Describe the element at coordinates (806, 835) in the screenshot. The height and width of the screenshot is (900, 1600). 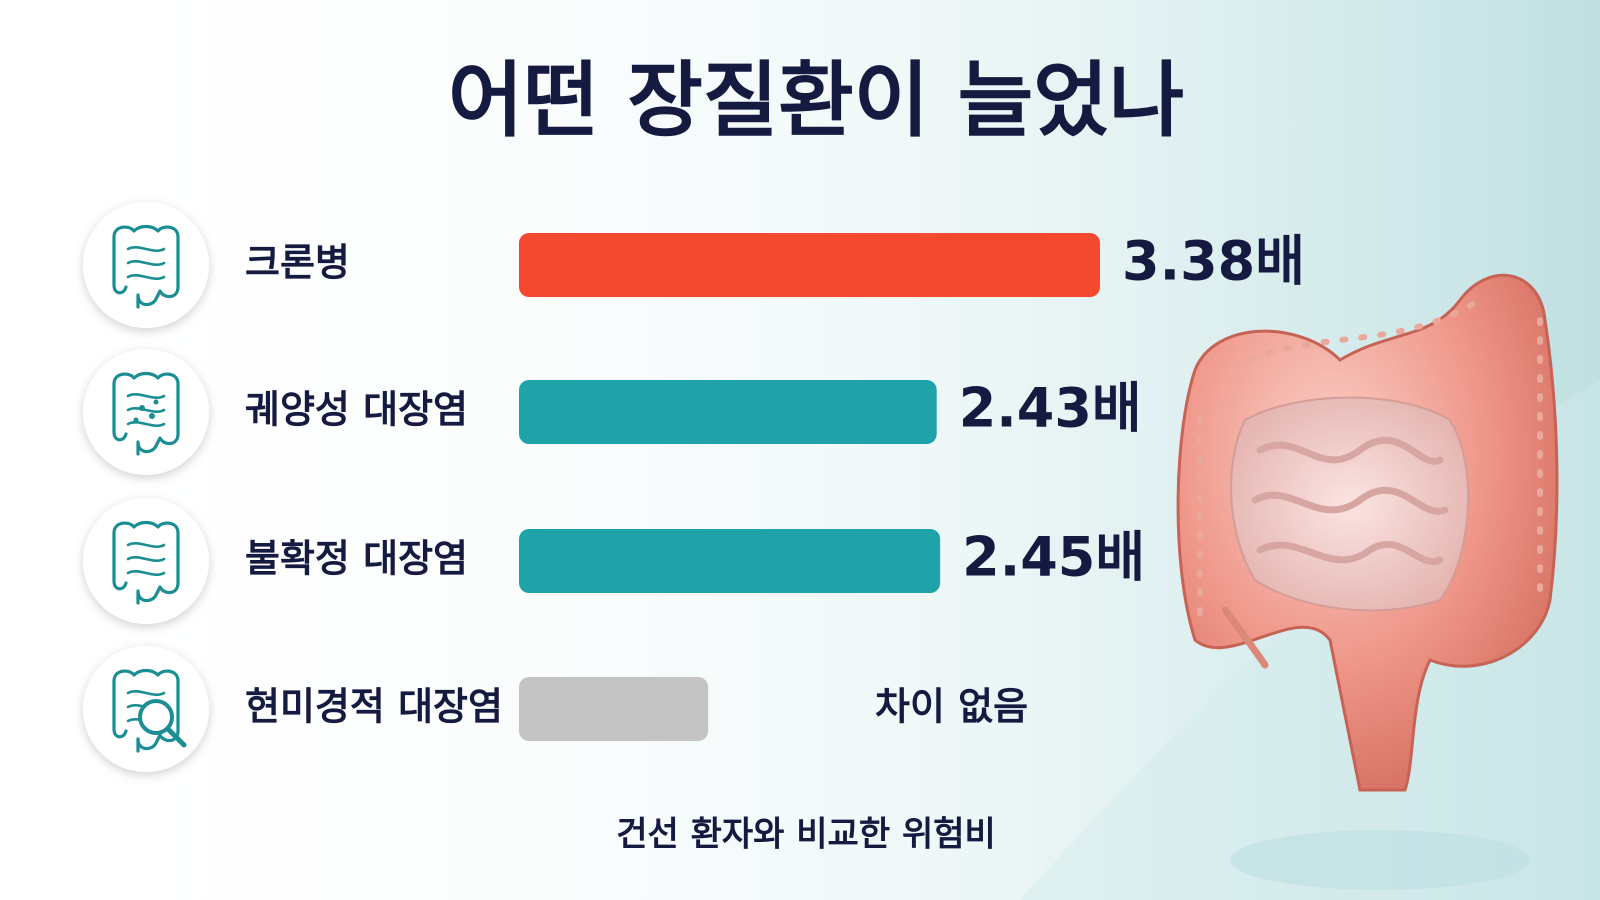
I see `footnote: 건선 환자와 비교한 위험비` at that location.